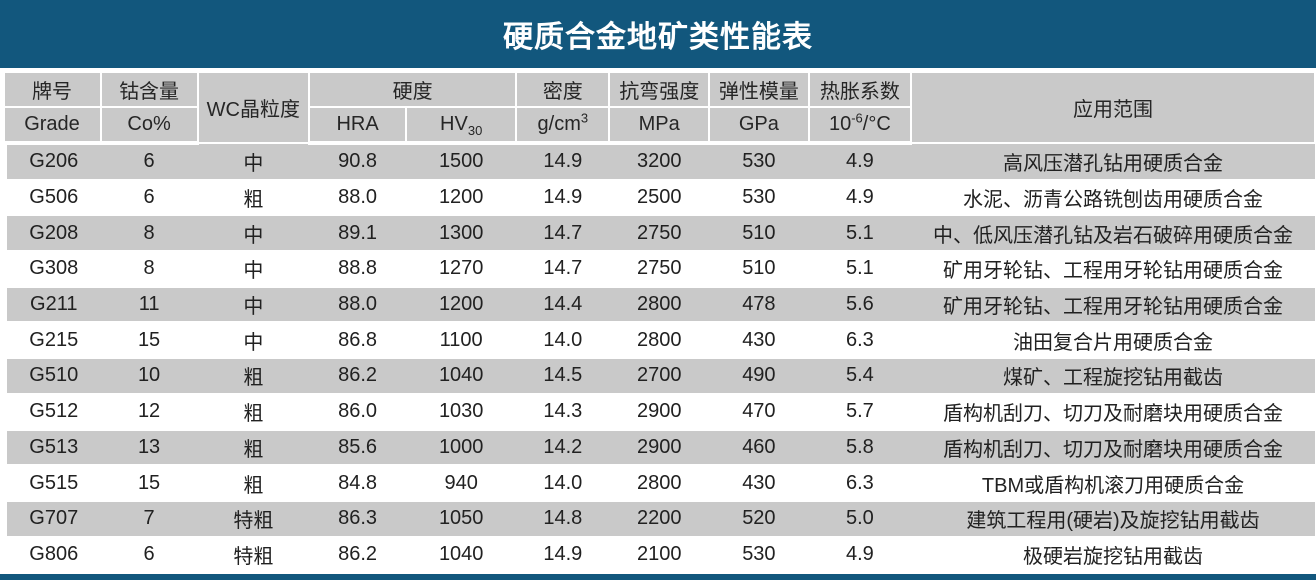 This screenshot has height=580, width=1316. What do you see at coordinates (50, 268) in the screenshot?
I see `cell-grade: G308` at bounding box center [50, 268].